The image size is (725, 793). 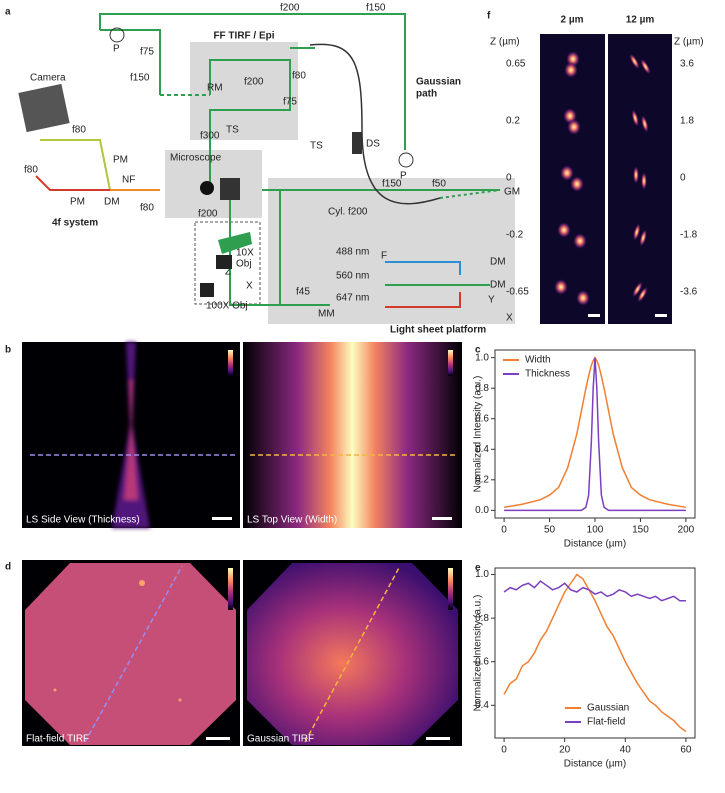 What do you see at coordinates (491, 300) in the screenshot?
I see `diagram-label: Y` at bounding box center [491, 300].